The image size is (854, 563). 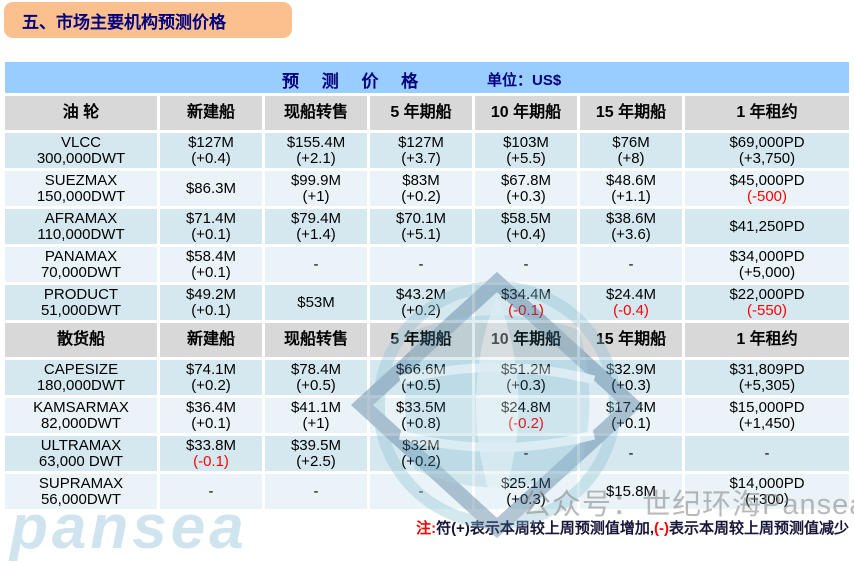 I want to click on ship-cell: SUEZMAX 150,000DWT, so click(x=81, y=188).